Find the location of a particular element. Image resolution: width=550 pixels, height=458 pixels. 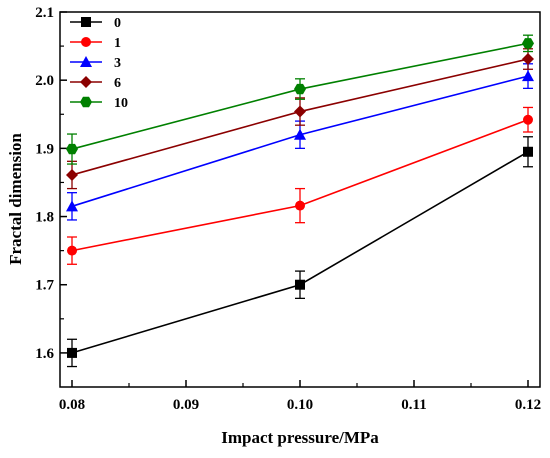

legend-item: 1 is located at coordinates (95, 43).